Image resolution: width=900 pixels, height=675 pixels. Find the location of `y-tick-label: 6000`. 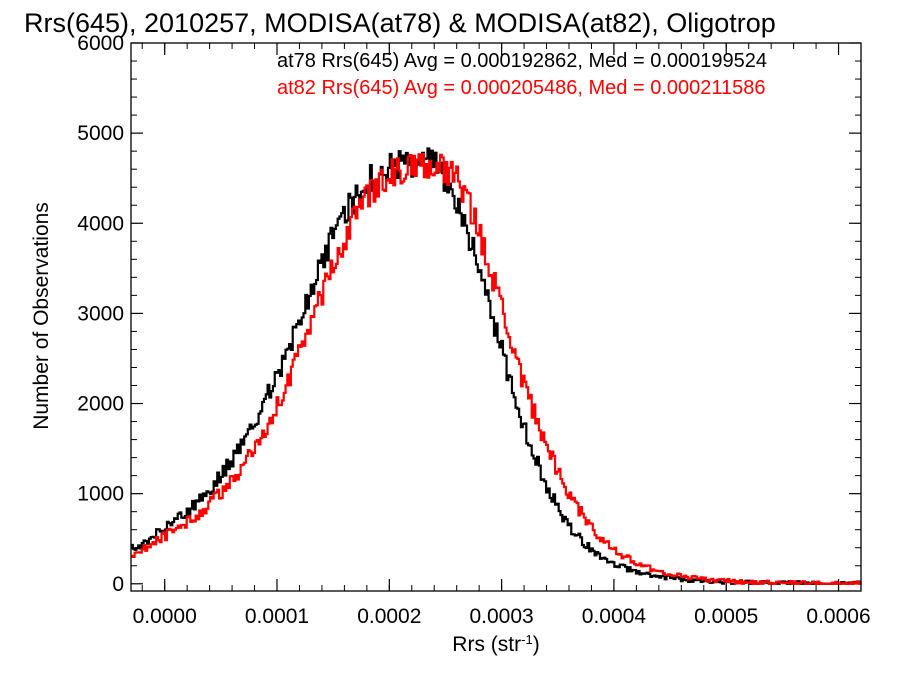

y-tick-label: 6000 is located at coordinates (100, 43).